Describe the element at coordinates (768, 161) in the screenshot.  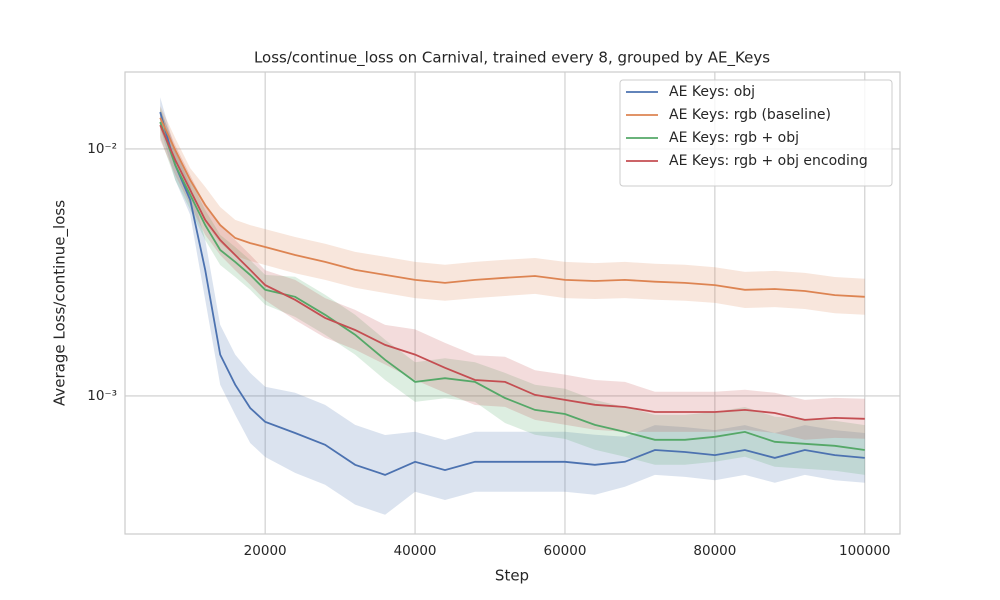
I see `legend-label: AE Keys: rgb + obj encoding` at that location.